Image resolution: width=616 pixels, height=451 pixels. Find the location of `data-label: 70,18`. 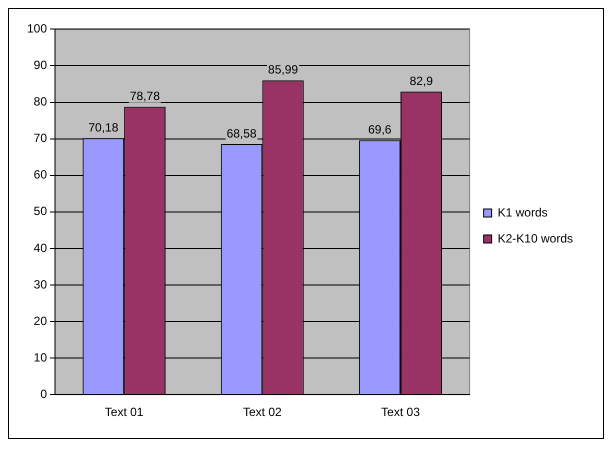

data-label: 70,18 is located at coordinates (103, 127).